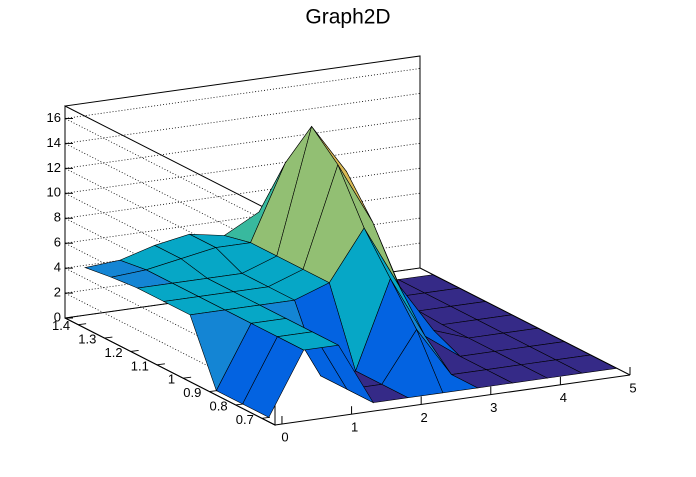  Describe the element at coordinates (632, 387) in the screenshot. I see `x-tick-label: 5` at that location.